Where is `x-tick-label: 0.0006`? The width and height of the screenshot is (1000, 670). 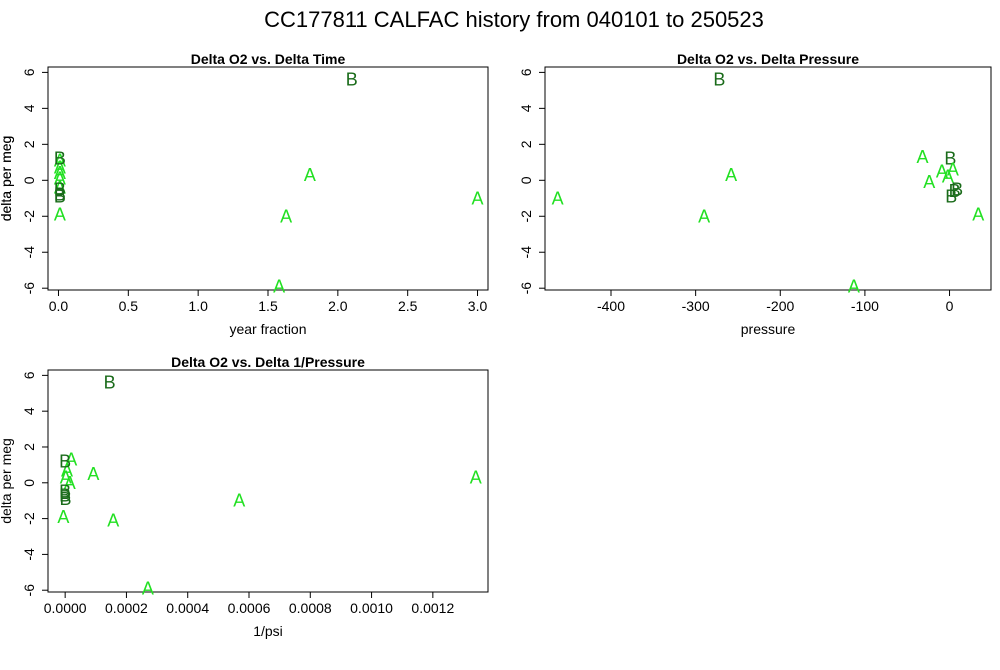 x-tick-label: 0.0006 is located at coordinates (249, 608).